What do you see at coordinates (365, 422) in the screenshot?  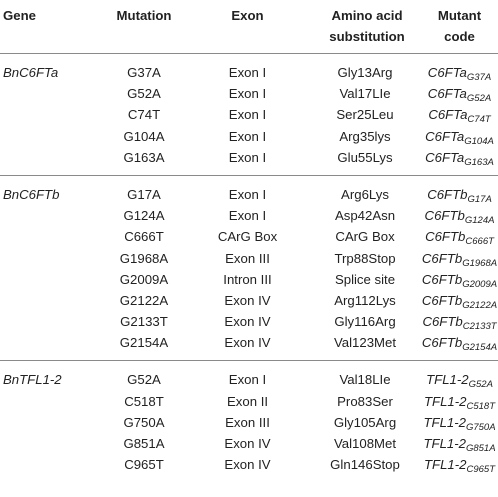 I see `amino-acid-cell: Gly105Arg` at bounding box center [365, 422].